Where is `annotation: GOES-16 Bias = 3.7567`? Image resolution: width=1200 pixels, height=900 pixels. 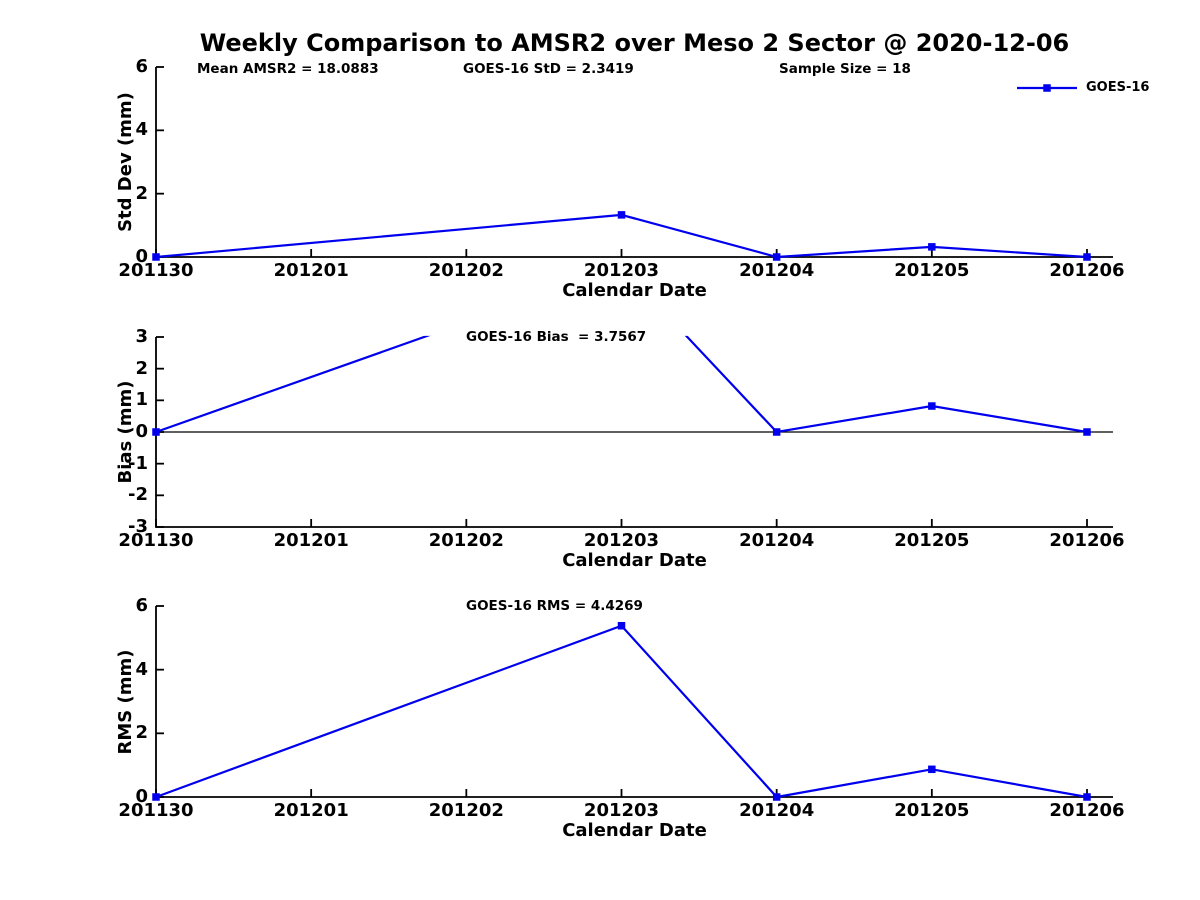
annotation: GOES-16 Bias = 3.7567 is located at coordinates (556, 337).